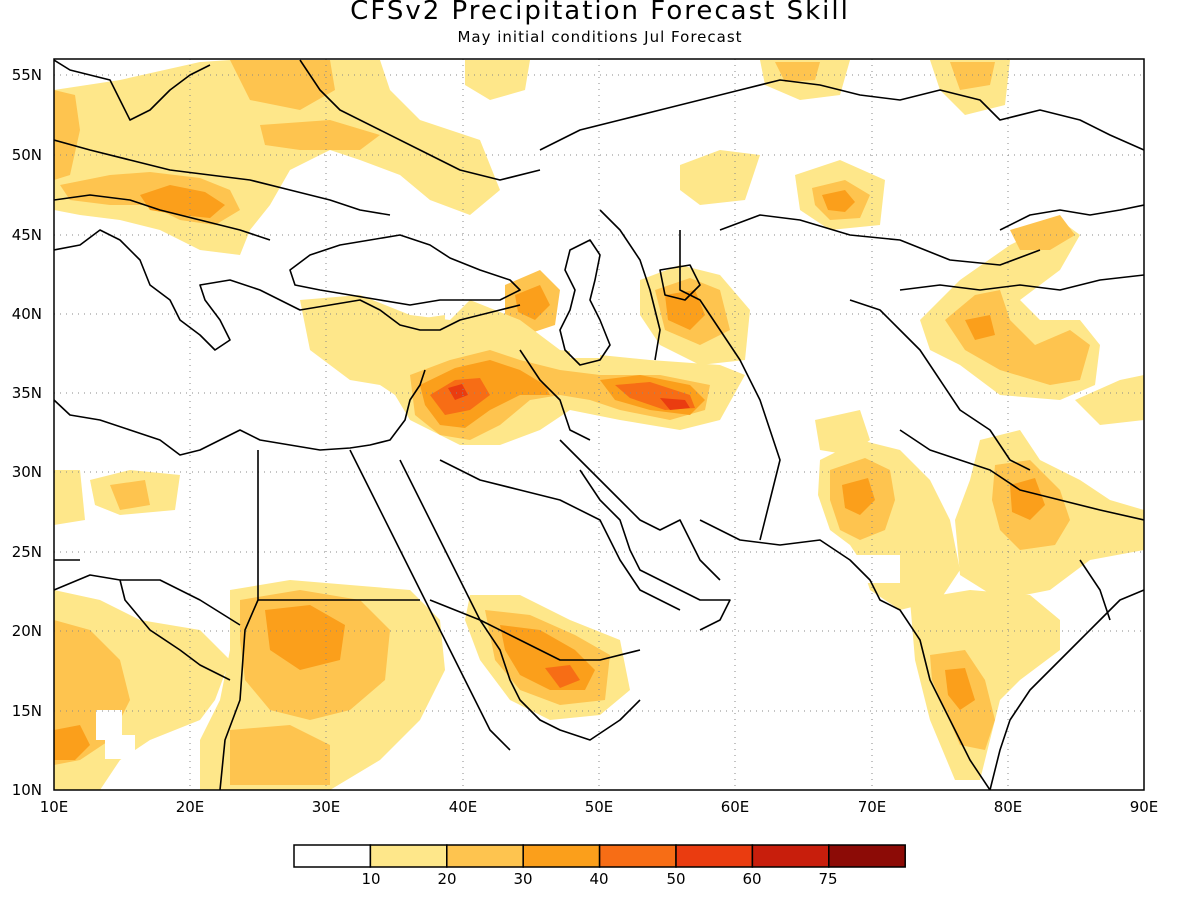  What do you see at coordinates (827, 879) in the screenshot?
I see `colorbar-label: 75` at bounding box center [827, 879].